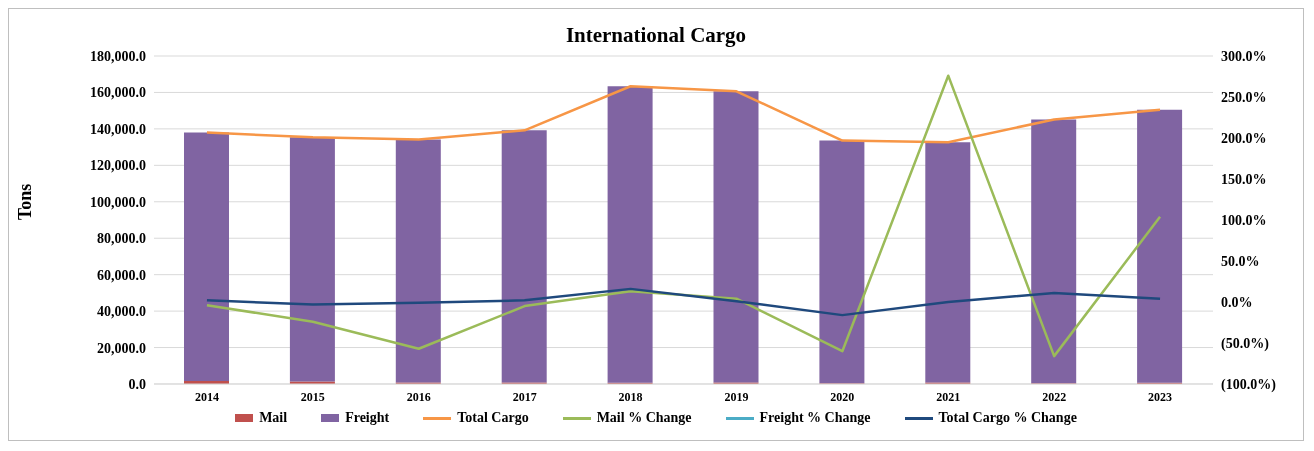 Image resolution: width=1314 pixels, height=451 pixels. What do you see at coordinates (524, 396) in the screenshot?
I see `x-tick-label: 2017` at bounding box center [524, 396].